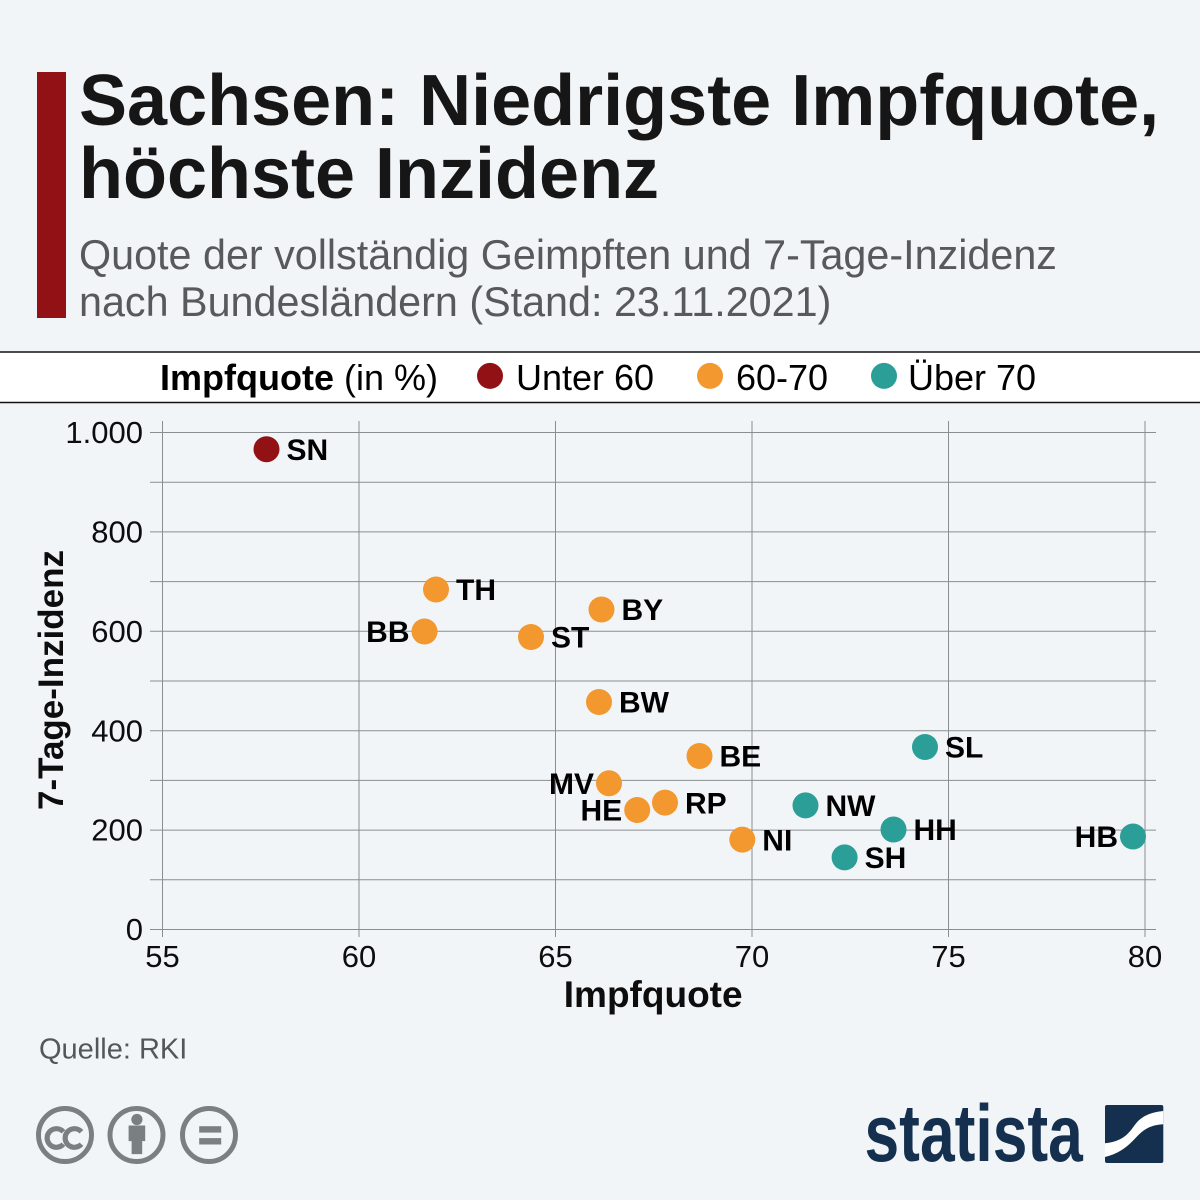 The image size is (1200, 1200). I want to click on svg-text: Sachsen: Niedrigste Impfquote,, so click(619, 101).